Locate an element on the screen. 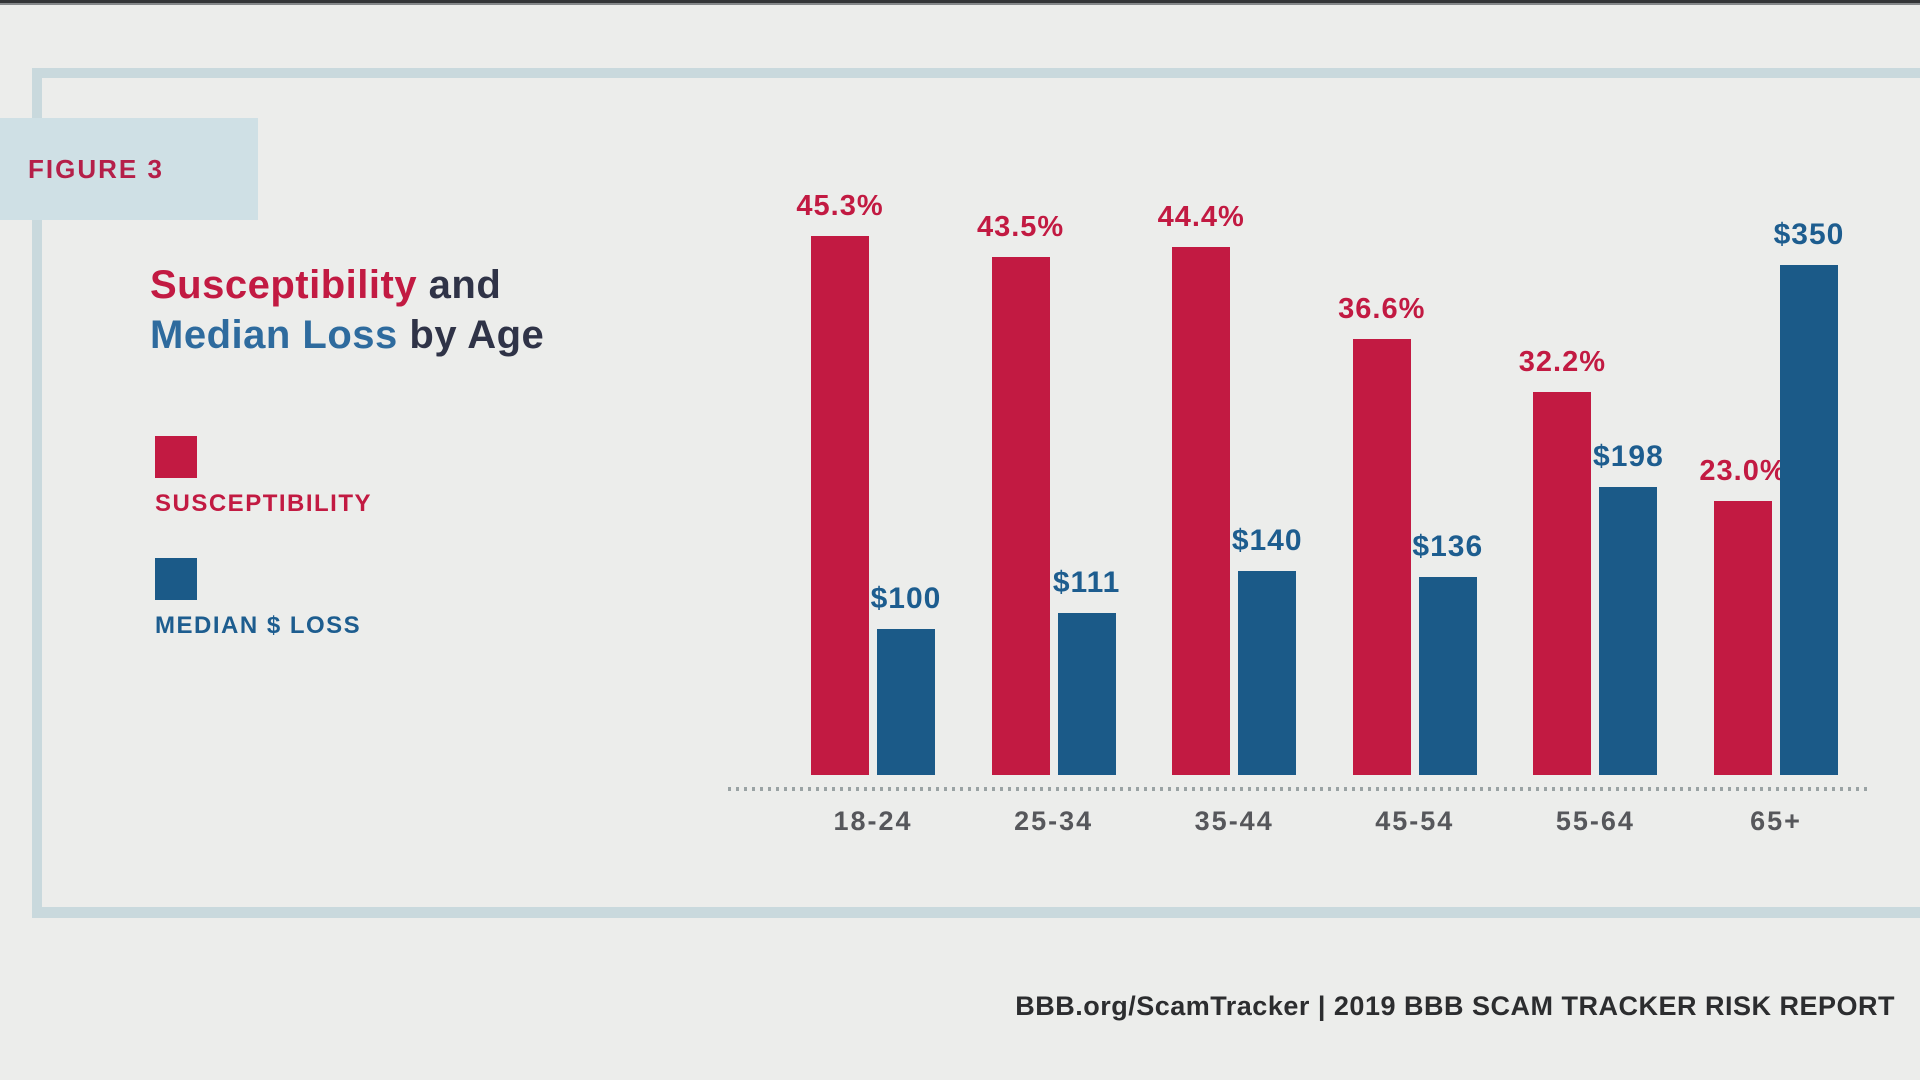 Image resolution: width=1920 pixels, height=1080 pixels. figure-label: FIGURE 3 is located at coordinates (96, 169).